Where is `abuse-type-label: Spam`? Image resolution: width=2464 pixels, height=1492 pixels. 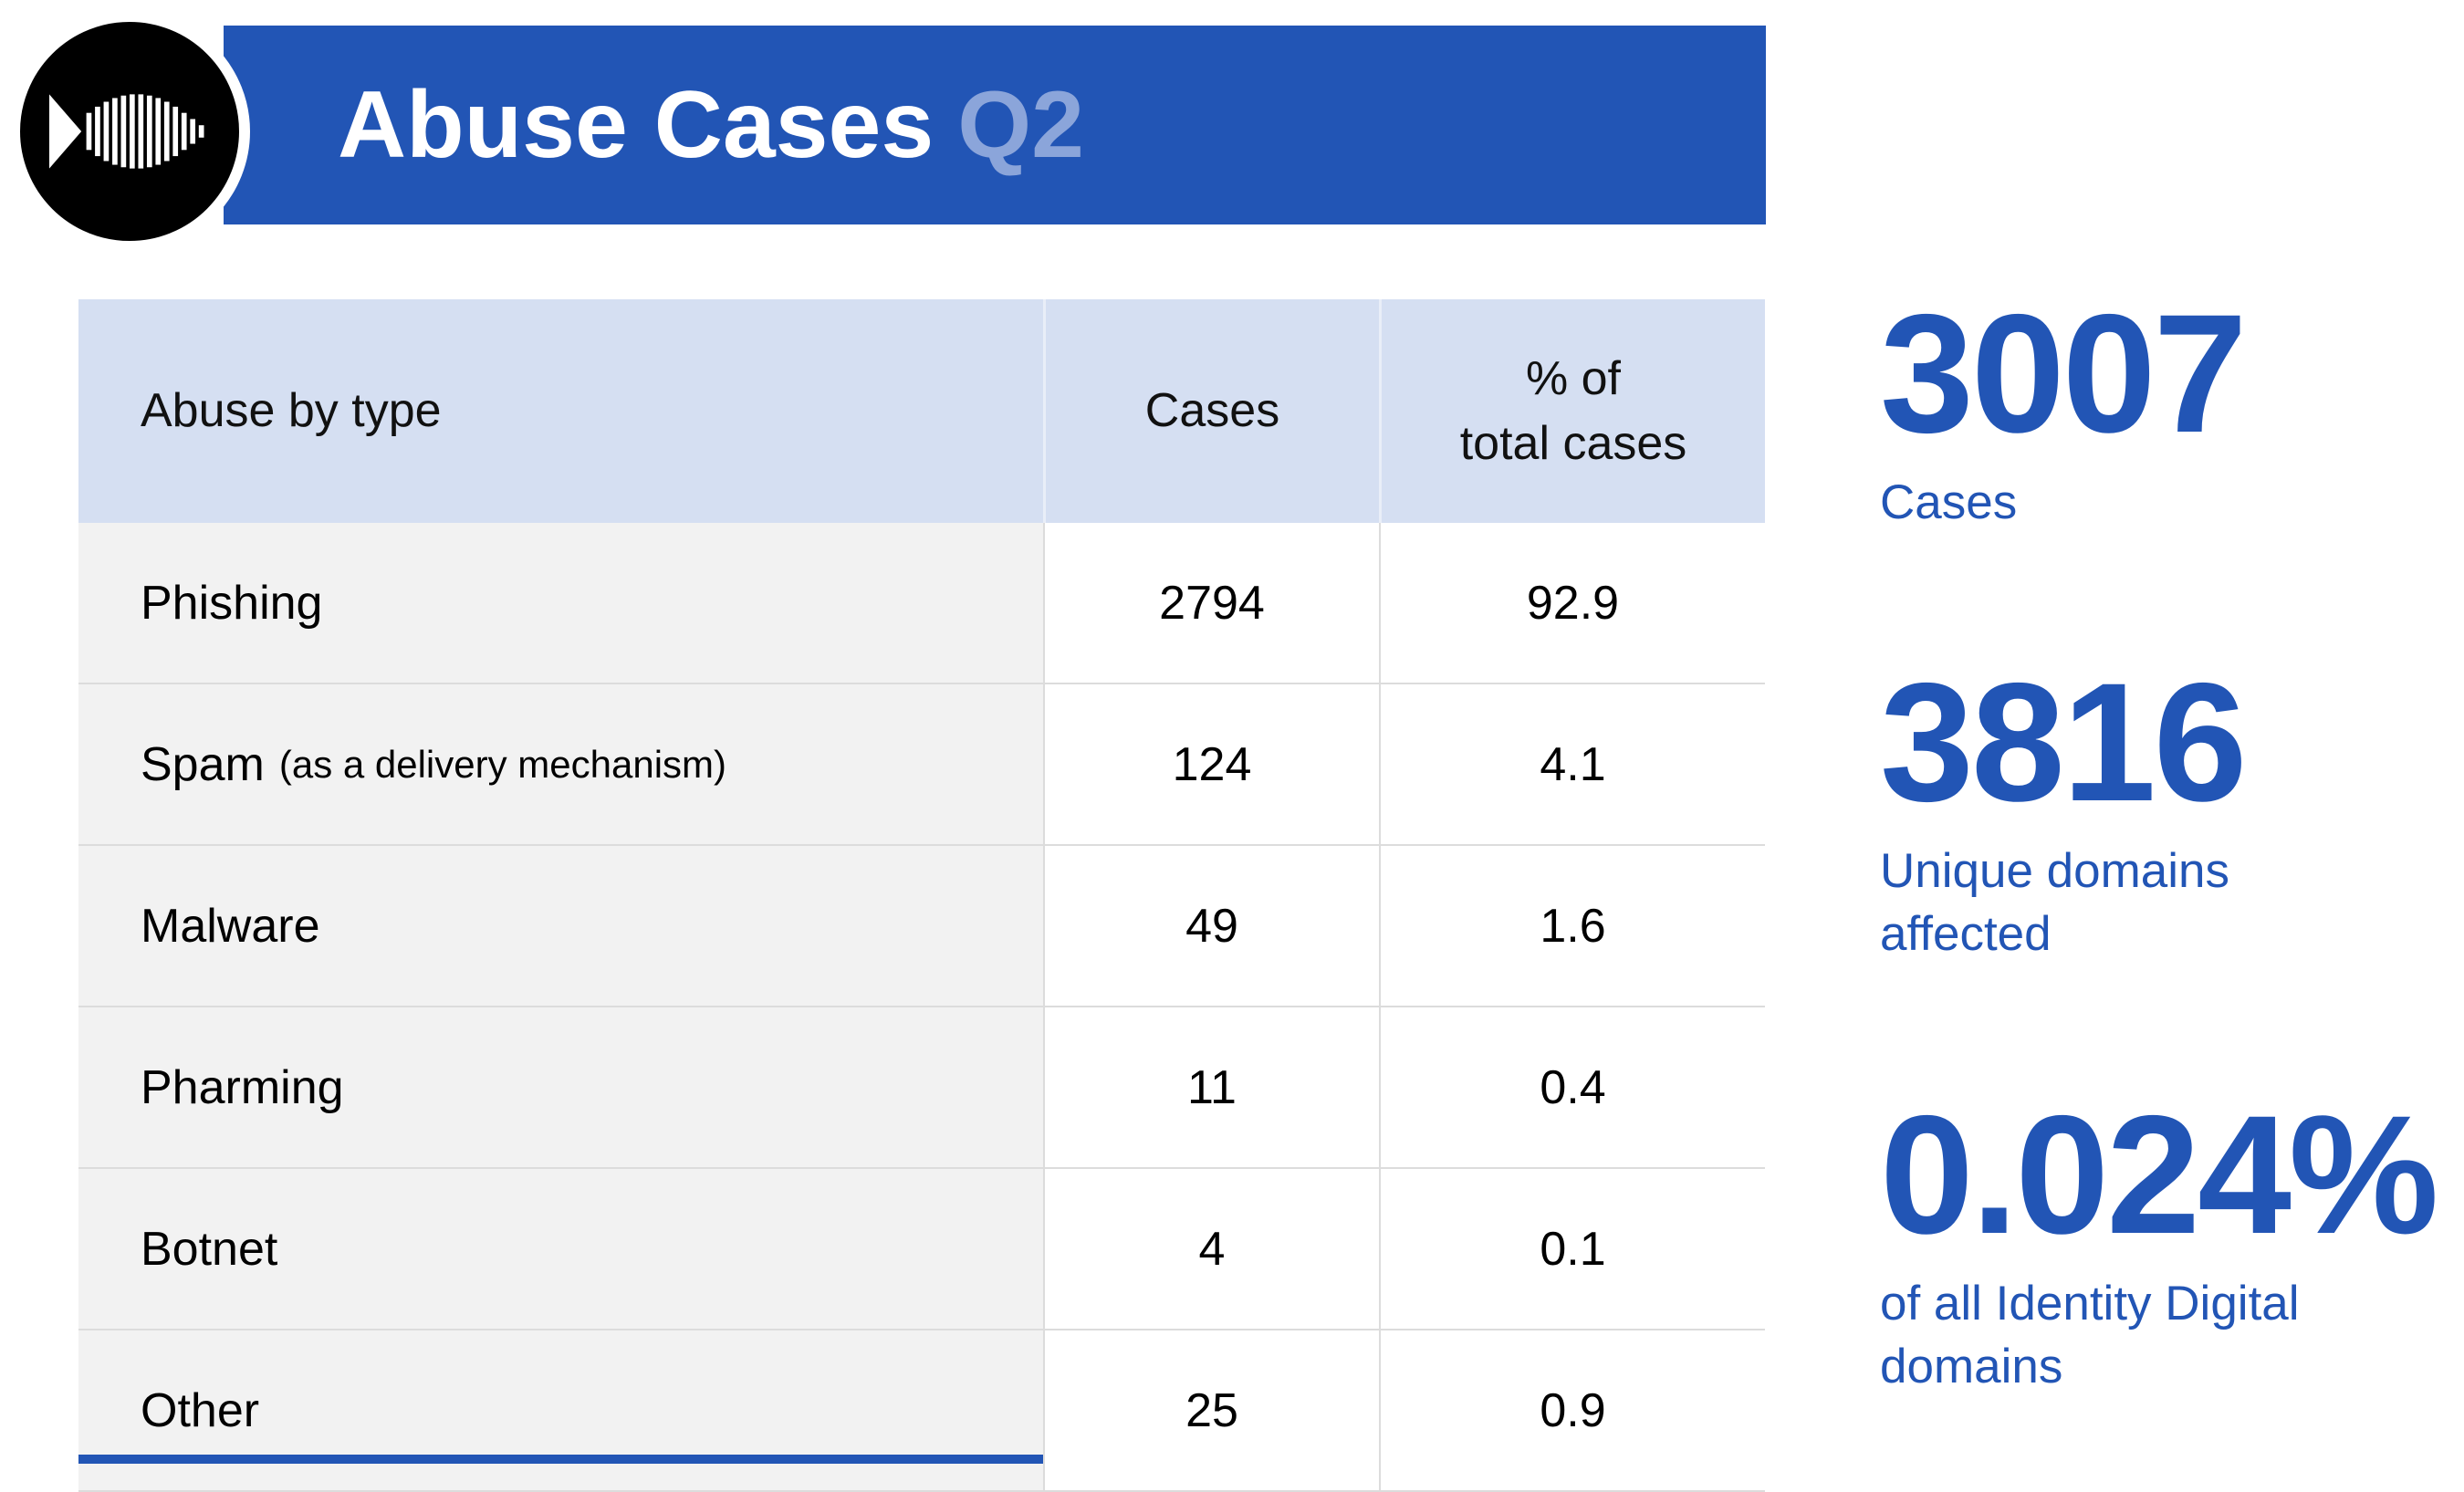 abuse-type-label: Spam is located at coordinates (203, 764).